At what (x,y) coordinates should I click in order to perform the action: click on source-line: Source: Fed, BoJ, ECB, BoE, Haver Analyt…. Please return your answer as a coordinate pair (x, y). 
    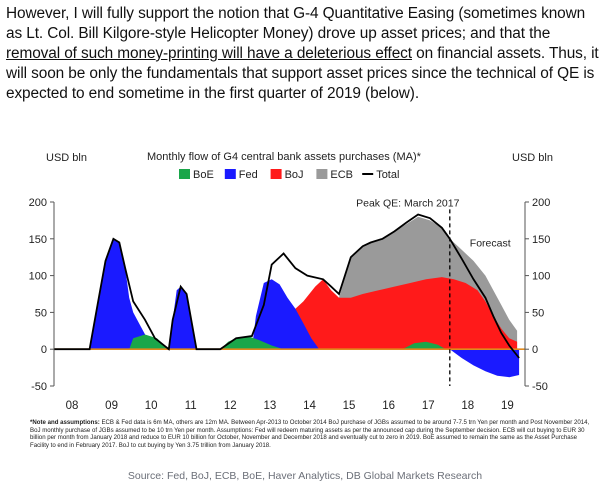
    Looking at the image, I should click on (305, 476).